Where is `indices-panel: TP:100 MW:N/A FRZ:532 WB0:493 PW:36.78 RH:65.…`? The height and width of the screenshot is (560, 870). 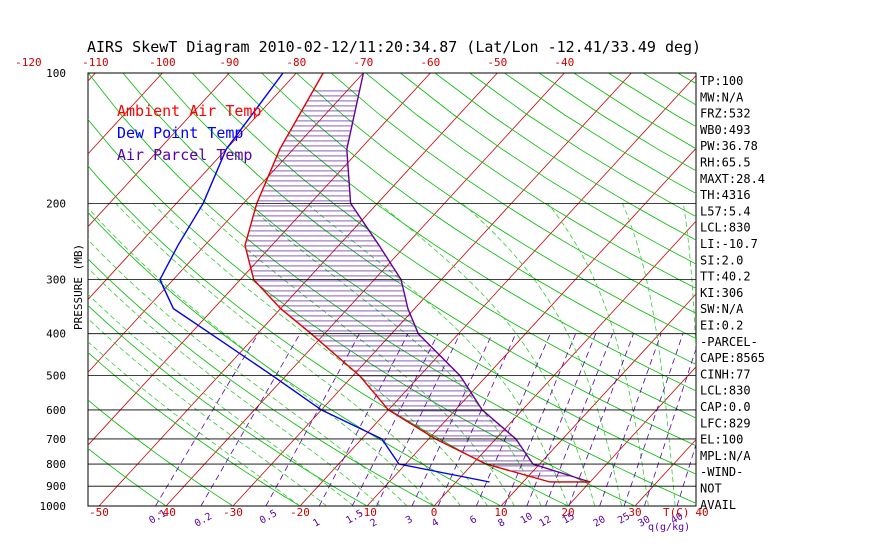
indices-panel: TP:100 MW:N/A FRZ:532 WB0:493 PW:36.78 RH:65.… is located at coordinates (732, 293).